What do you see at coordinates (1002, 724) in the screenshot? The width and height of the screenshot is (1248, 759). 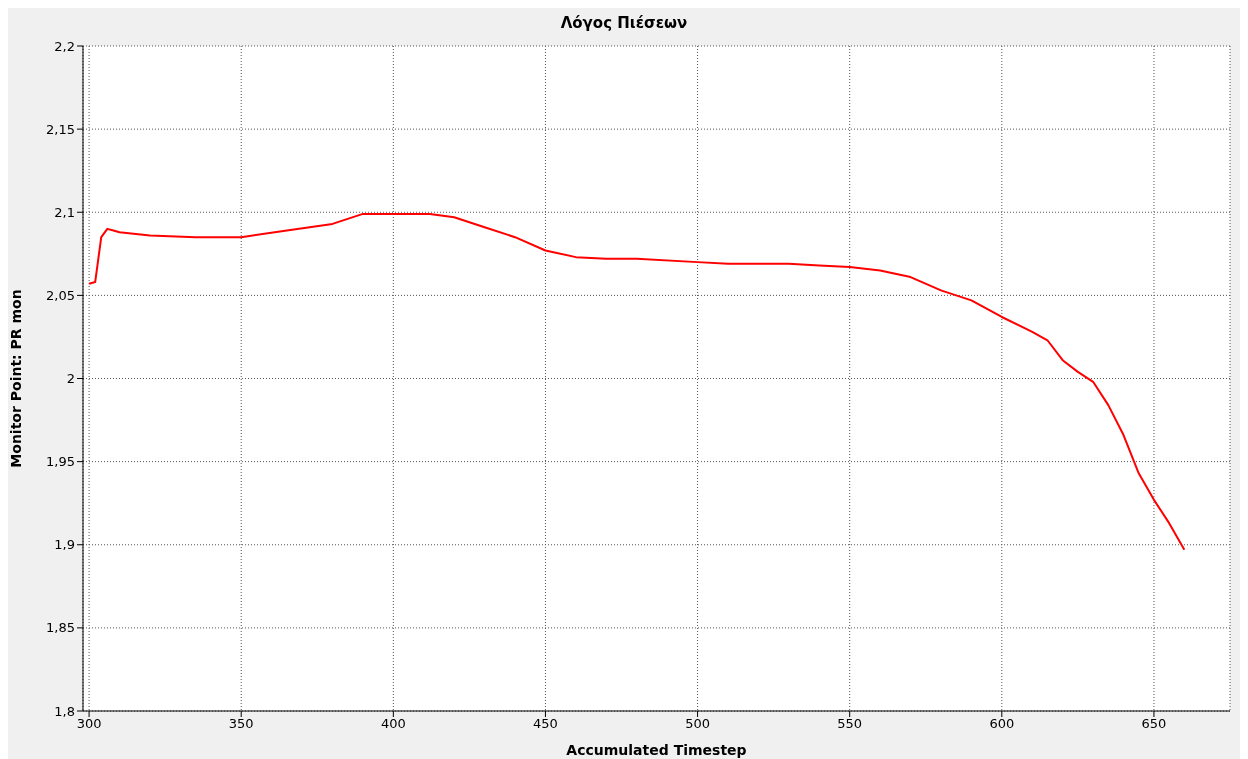 I see `x-tick-label: 600` at bounding box center [1002, 724].